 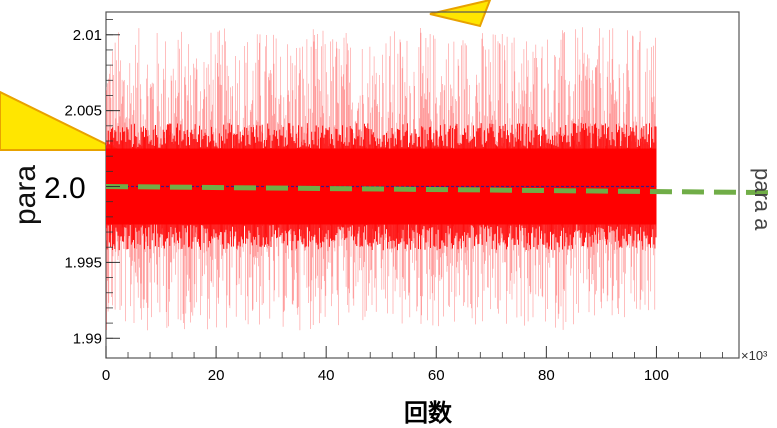 I want to click on reference-line, so click(x=438, y=190).